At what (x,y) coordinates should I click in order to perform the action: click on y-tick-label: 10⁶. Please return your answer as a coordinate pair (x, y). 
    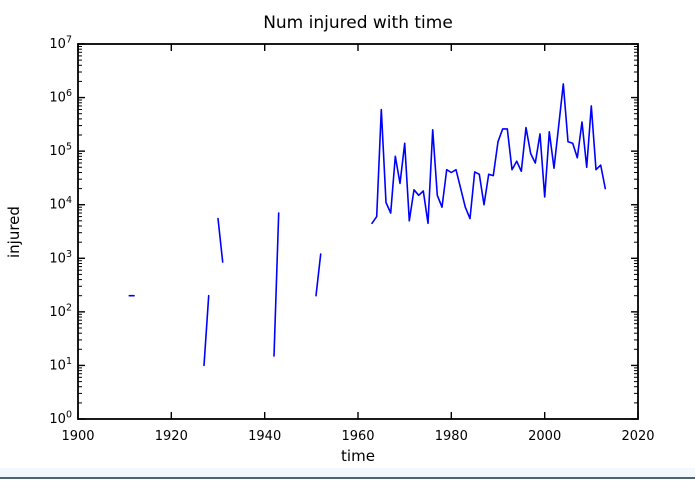
    Looking at the image, I should click on (60, 97).